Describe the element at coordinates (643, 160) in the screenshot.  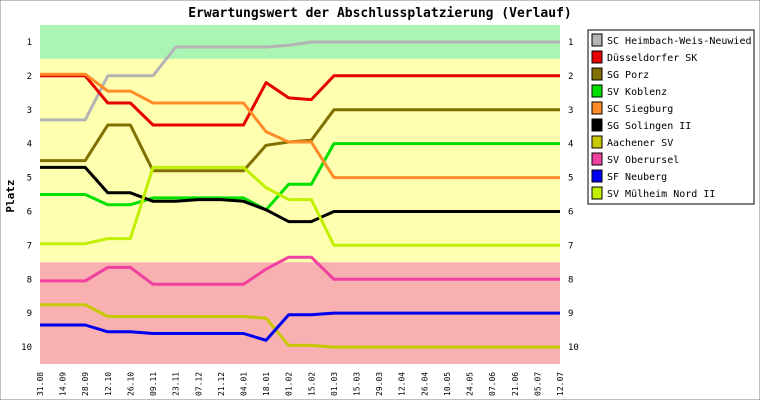
I see `legend-label: SV Oberursel` at that location.